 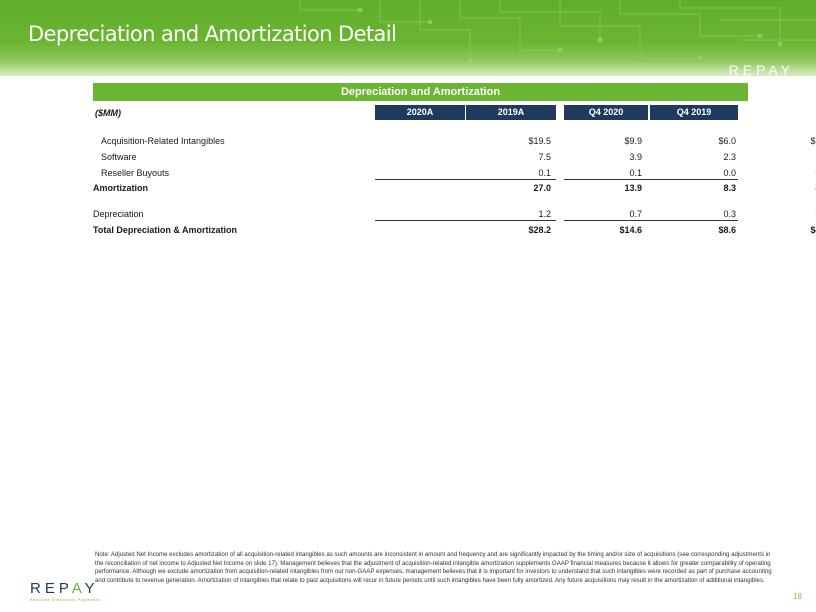 I want to click on circuit-pattern-icon, so click(x=557, y=31).